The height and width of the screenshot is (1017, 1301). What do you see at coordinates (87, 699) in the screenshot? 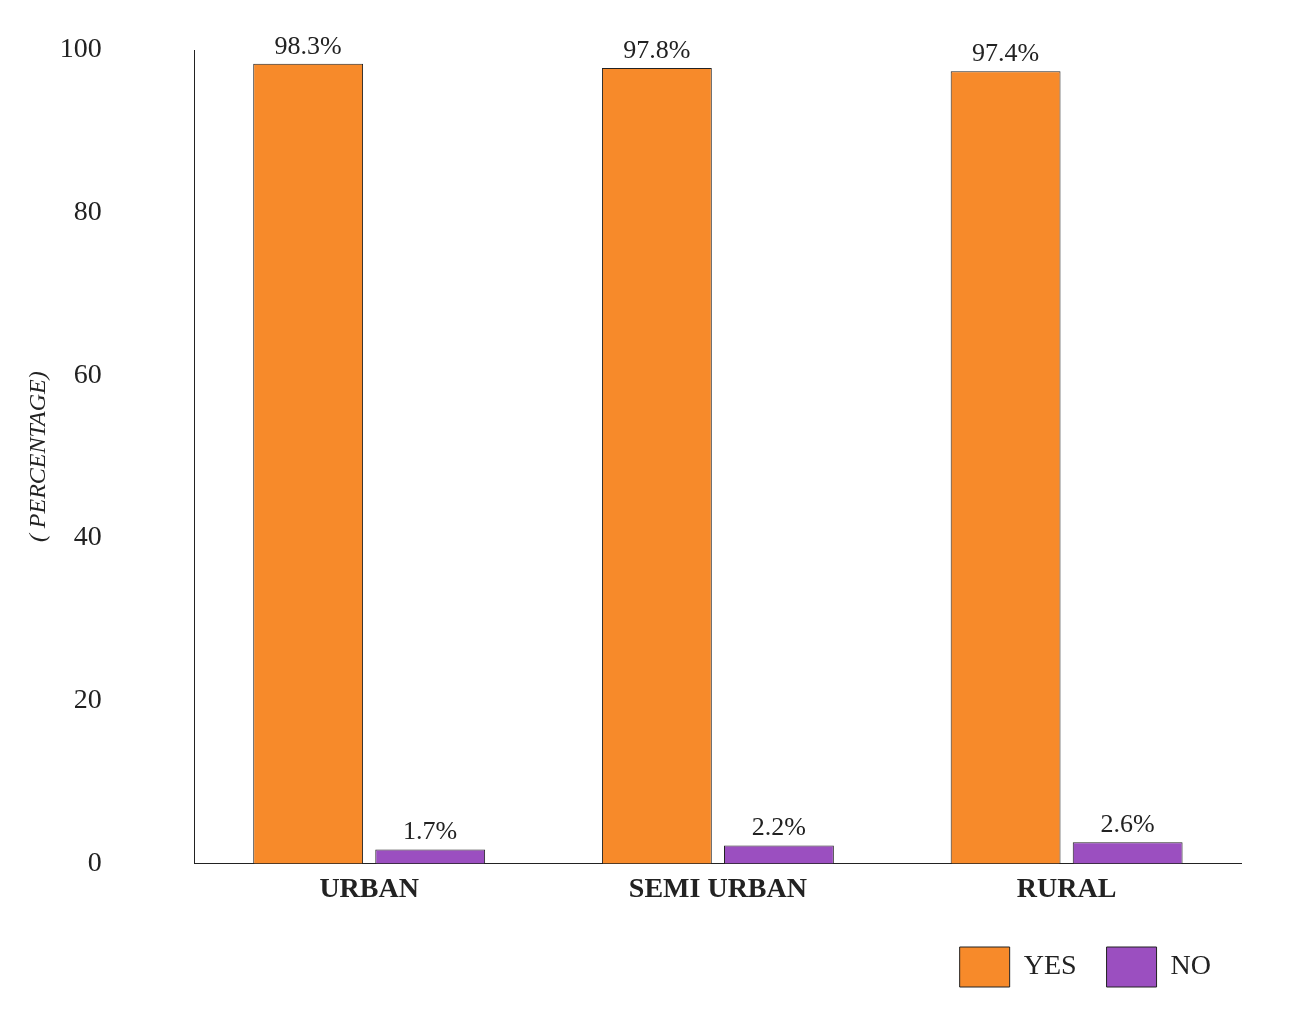
I see `y-tick-label: 20` at bounding box center [87, 699].